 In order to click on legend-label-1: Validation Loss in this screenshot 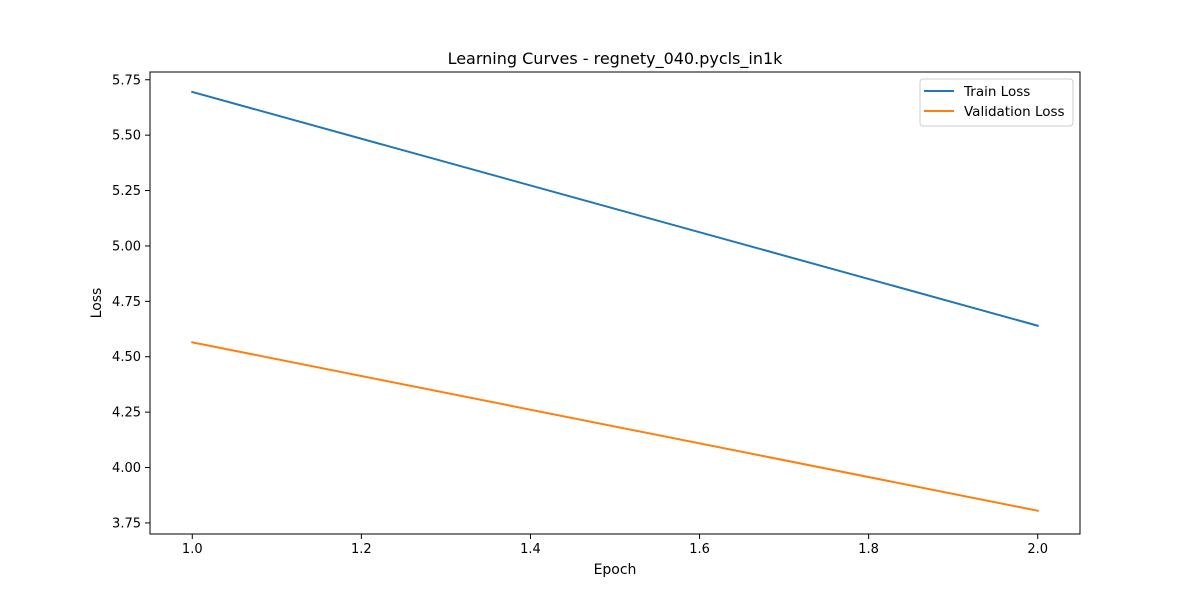, I will do `click(1014, 112)`.